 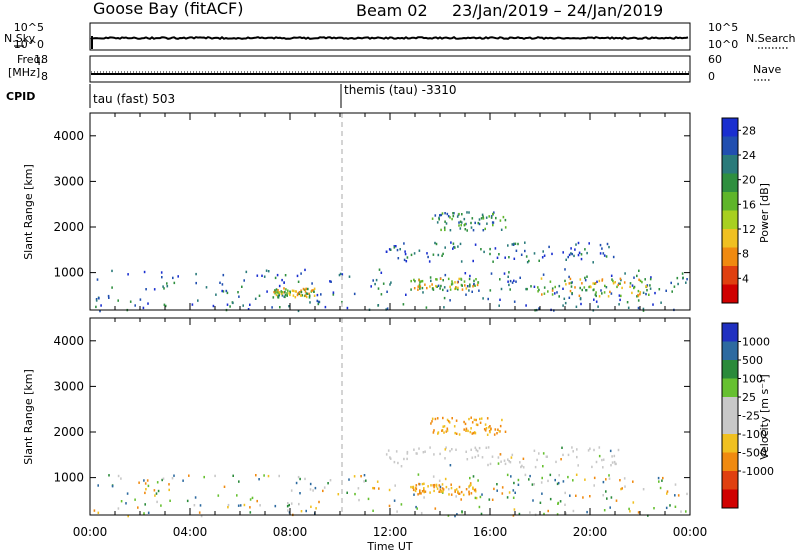 I want to click on xtick-label: 20:00, so click(x=590, y=532).